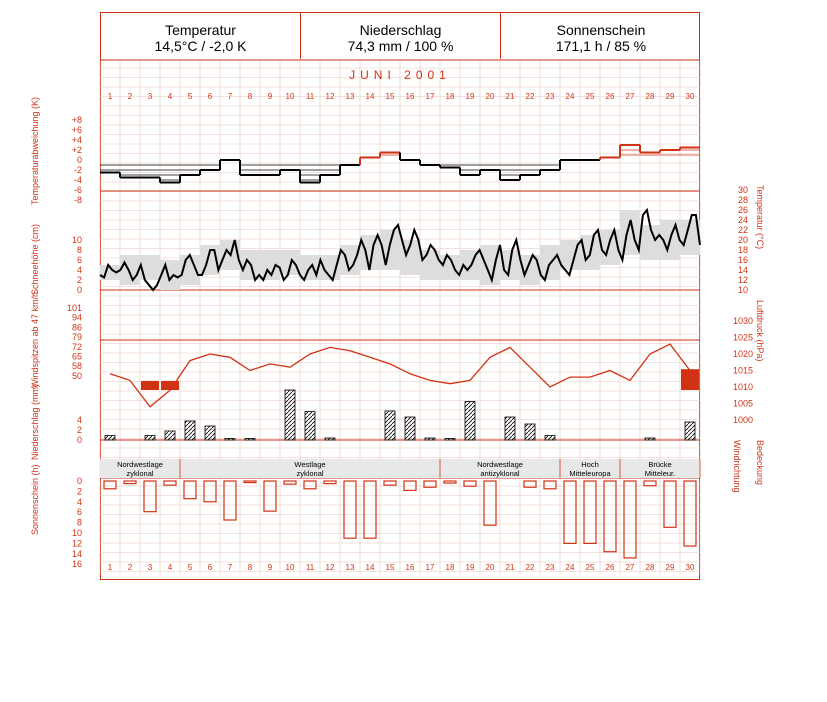 The image size is (827, 702). What do you see at coordinates (78, 170) in the screenshot?
I see `temp-anomaly-tick: -2` at bounding box center [78, 170].